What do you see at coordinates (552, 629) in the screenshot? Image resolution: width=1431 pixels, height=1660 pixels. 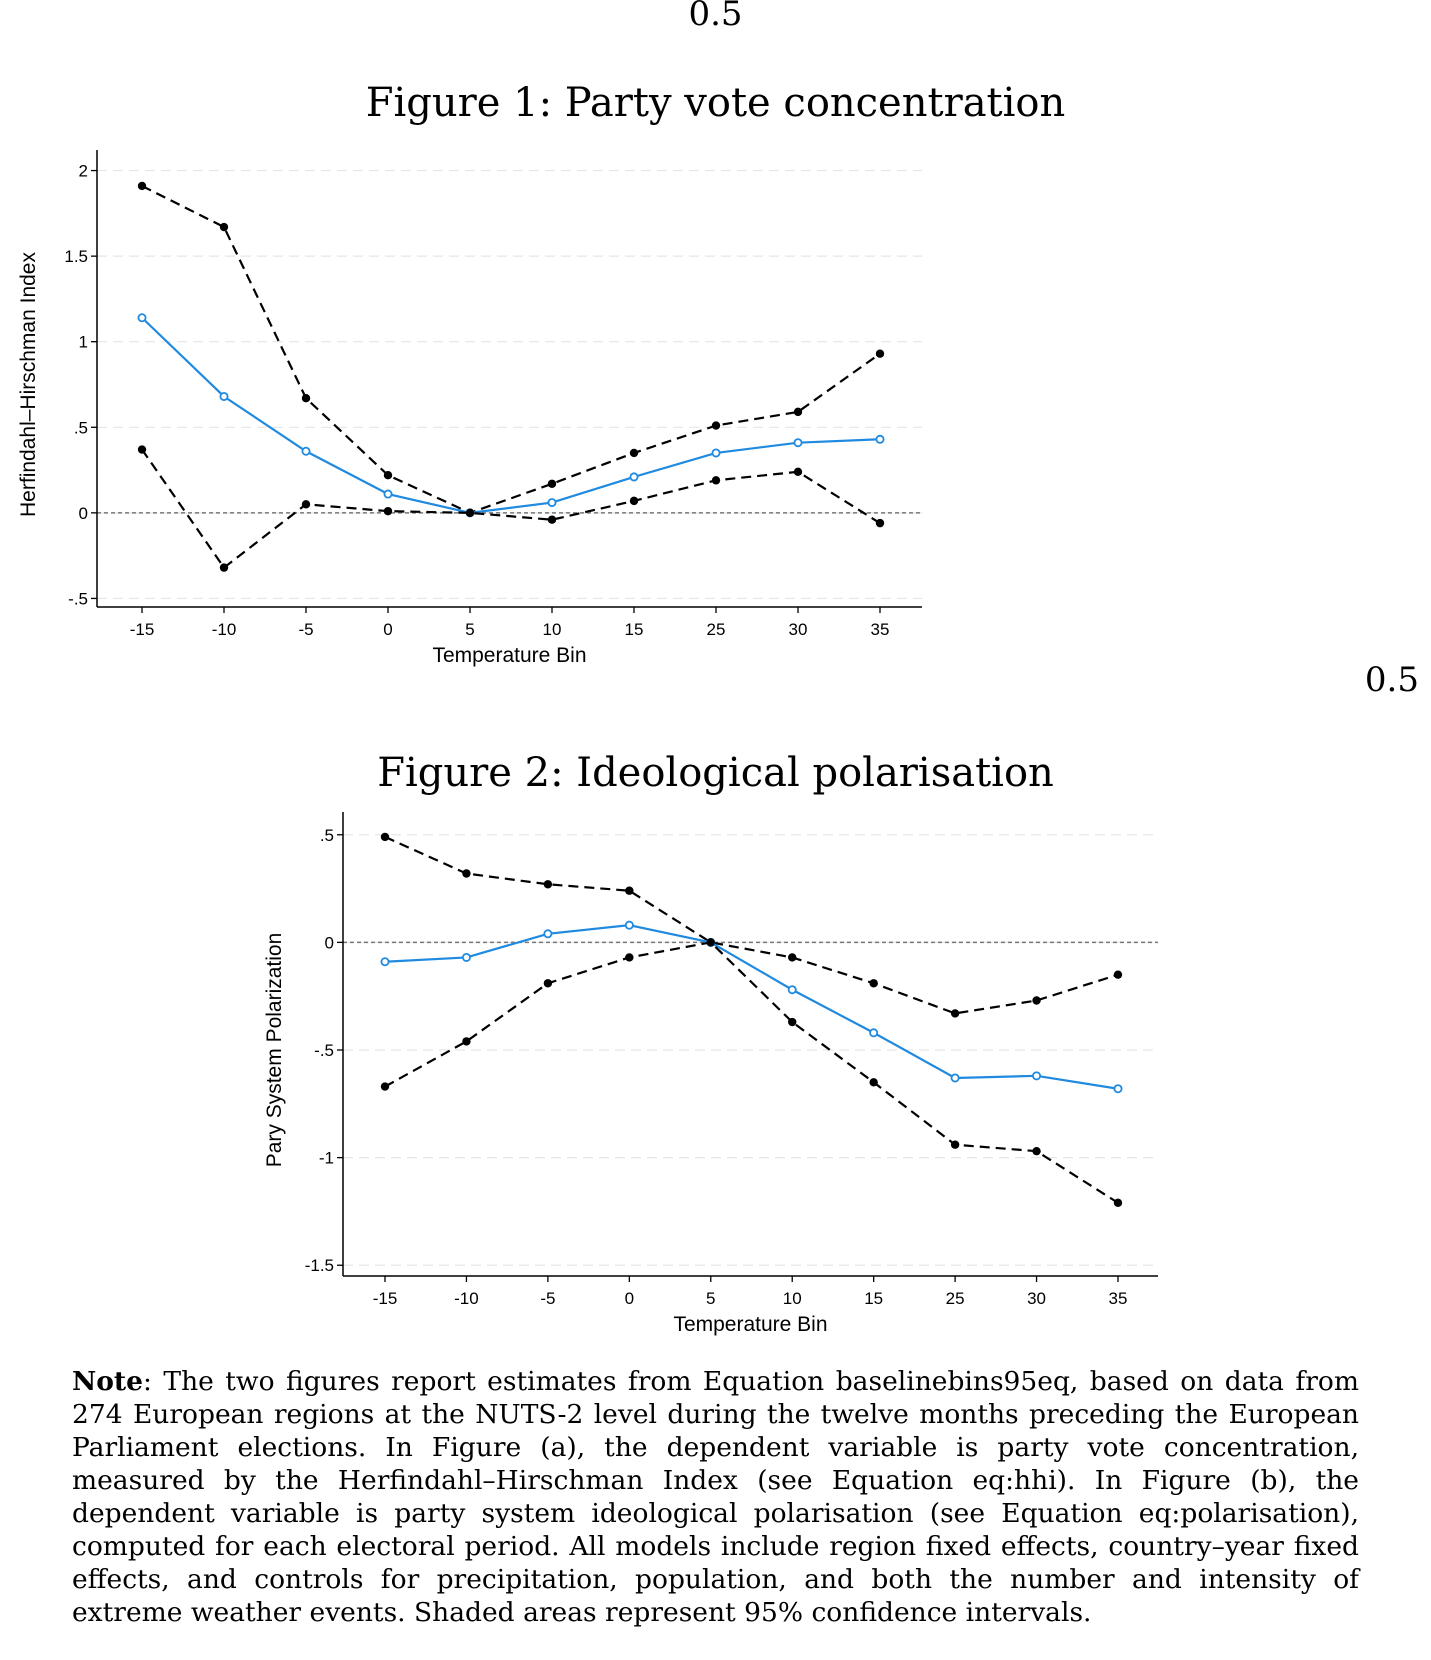 I see `fig1-x-tick-label: 10` at bounding box center [552, 629].